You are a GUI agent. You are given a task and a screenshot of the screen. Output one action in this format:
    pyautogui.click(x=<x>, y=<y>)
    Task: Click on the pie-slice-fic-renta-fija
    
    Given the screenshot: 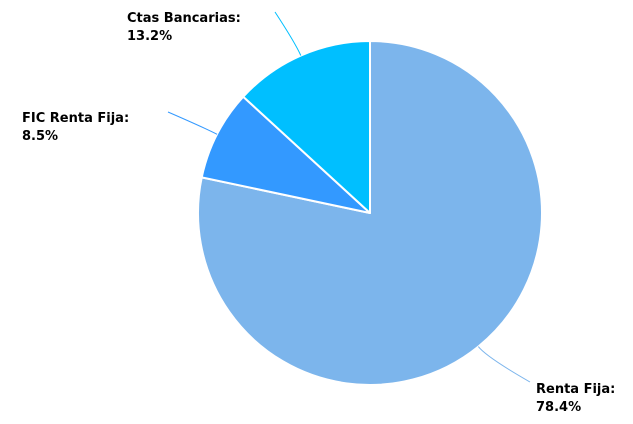 What is the action you would take?
    pyautogui.click(x=285, y=154)
    